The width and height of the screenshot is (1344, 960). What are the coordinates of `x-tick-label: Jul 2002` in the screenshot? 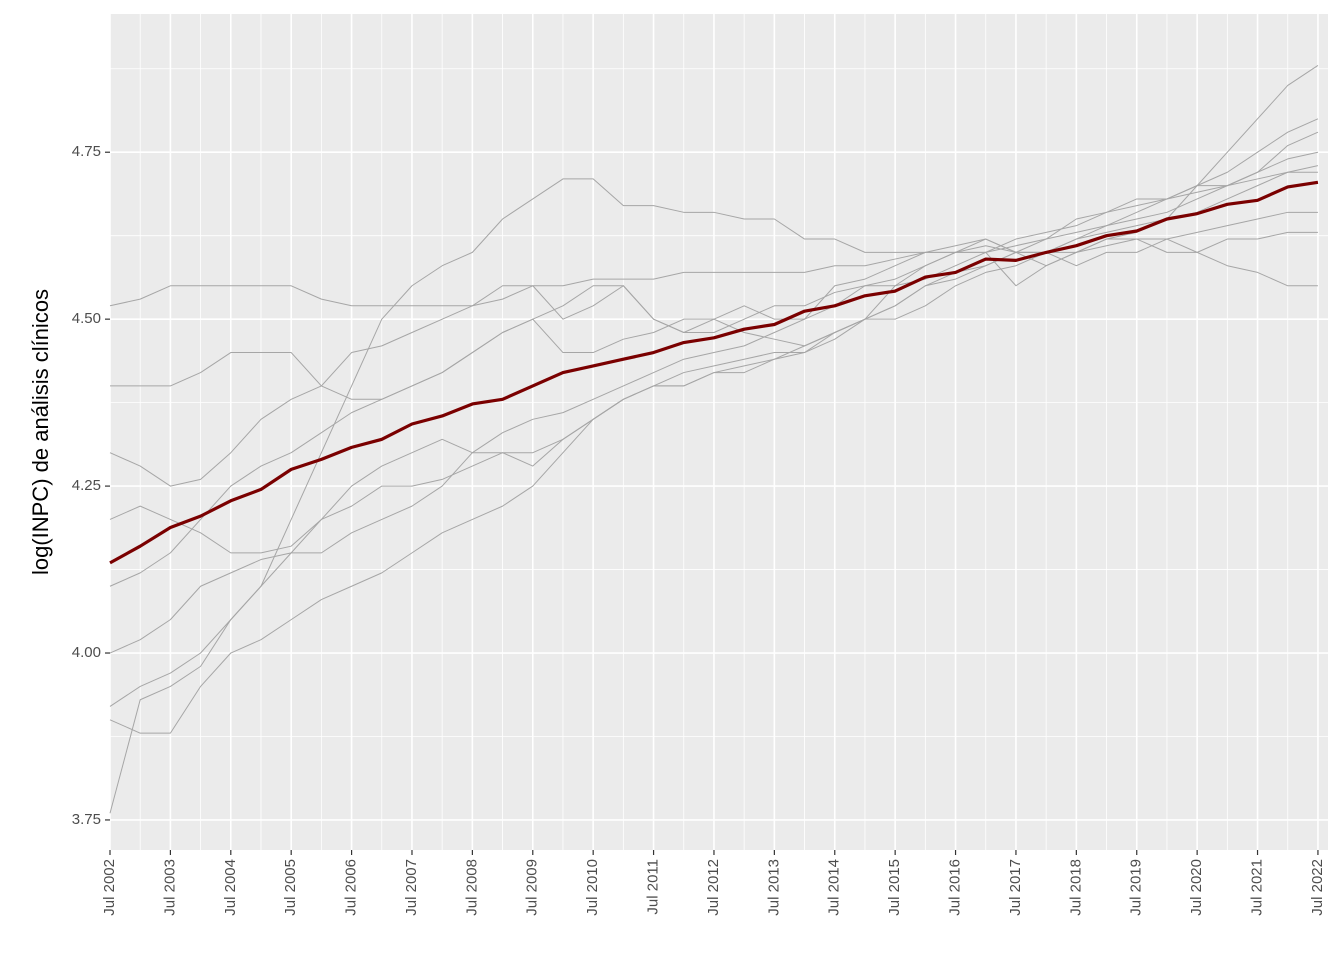 It's located at (109, 887).